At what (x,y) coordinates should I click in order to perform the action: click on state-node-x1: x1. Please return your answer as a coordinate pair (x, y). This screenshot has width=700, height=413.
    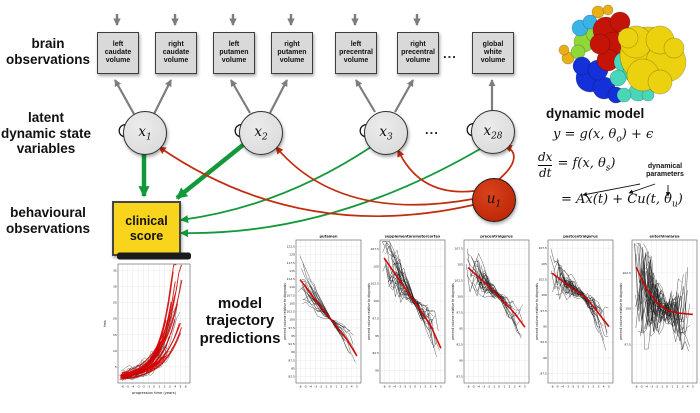
    Looking at the image, I should click on (145, 133).